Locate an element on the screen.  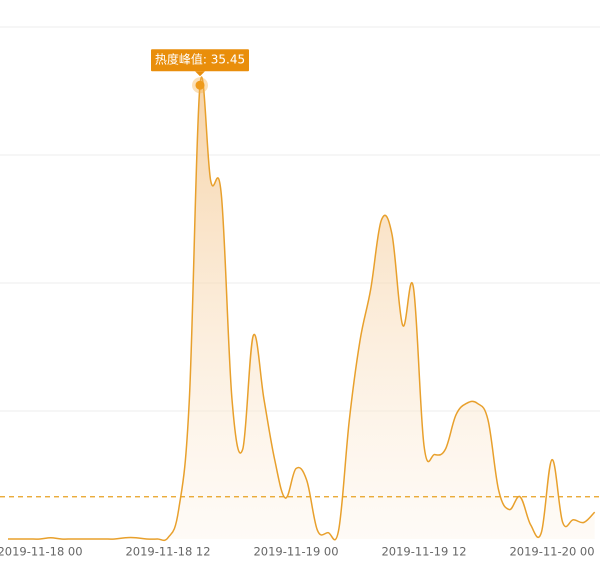
x-tick-label: 2019-11-18 12 is located at coordinates (167, 552).